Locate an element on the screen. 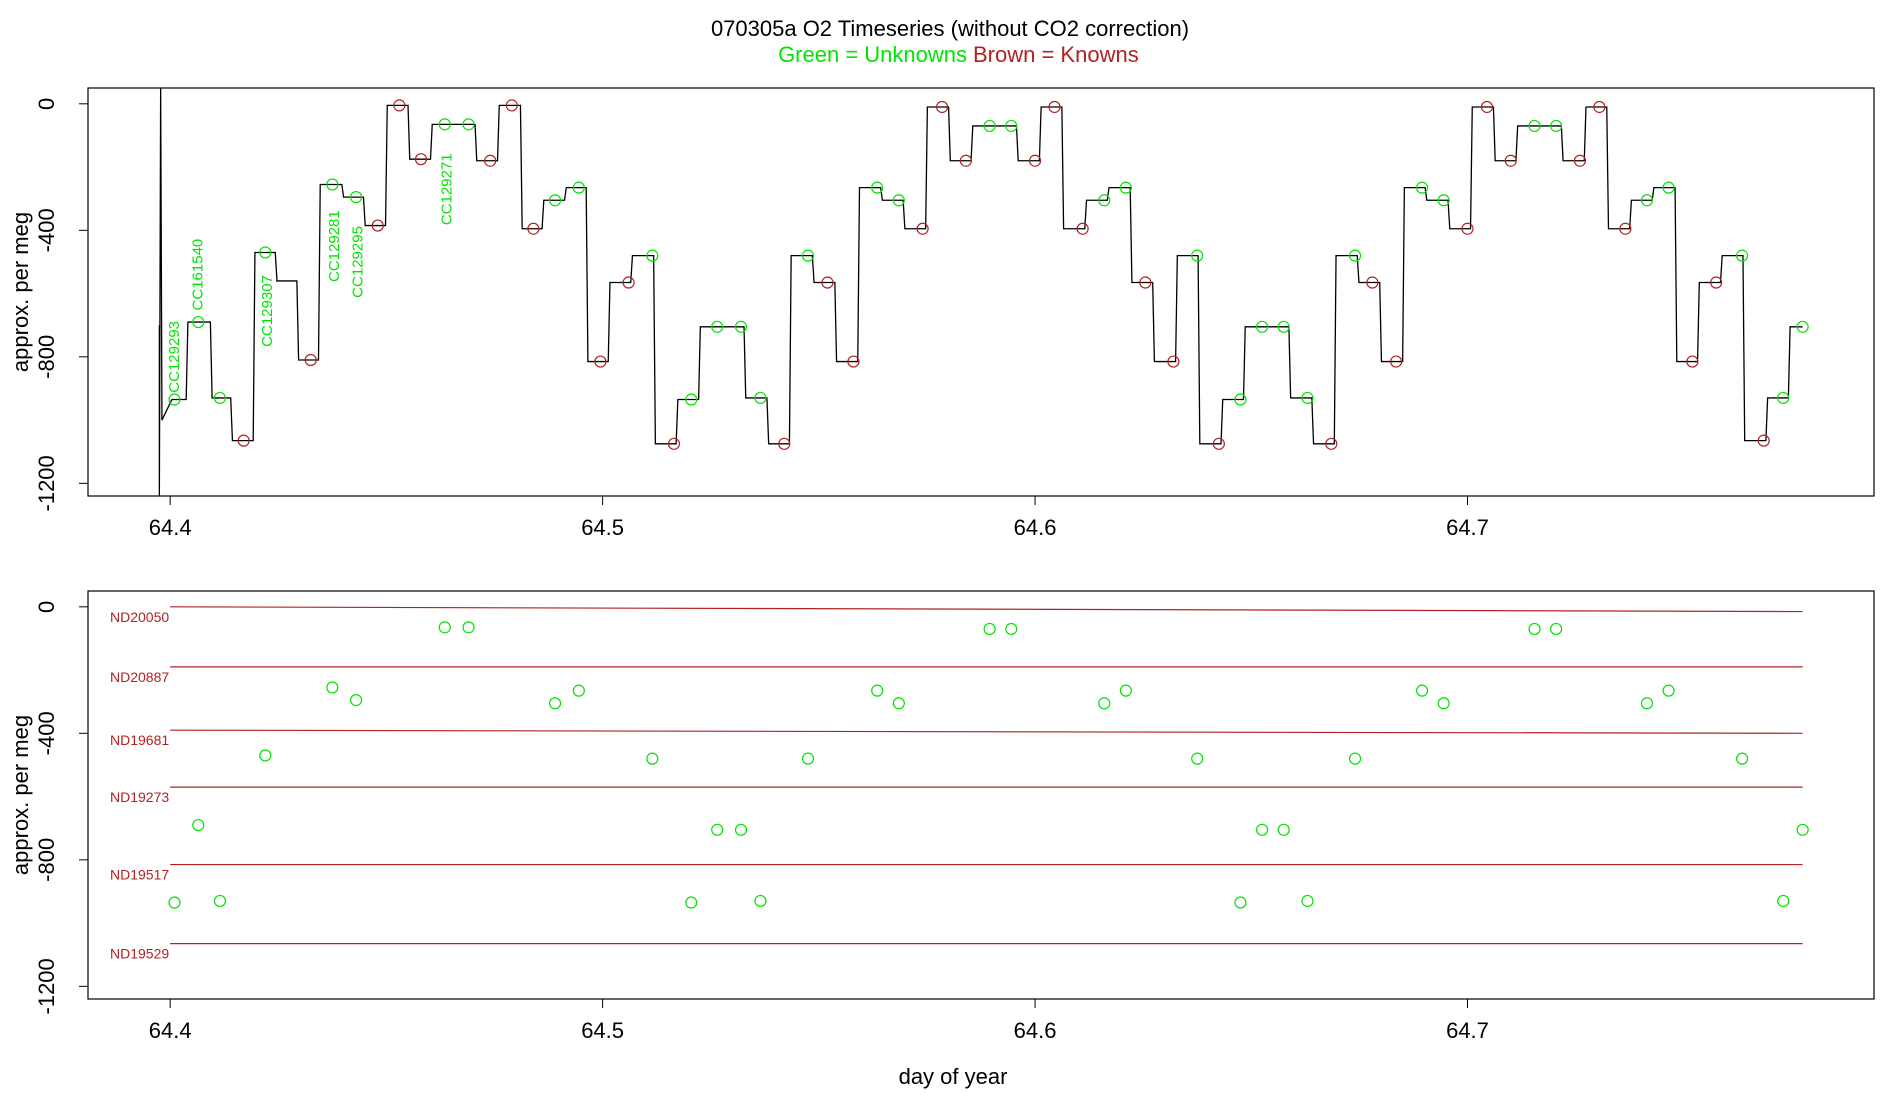  y-tick-label: -800 is located at coordinates (46, 860).